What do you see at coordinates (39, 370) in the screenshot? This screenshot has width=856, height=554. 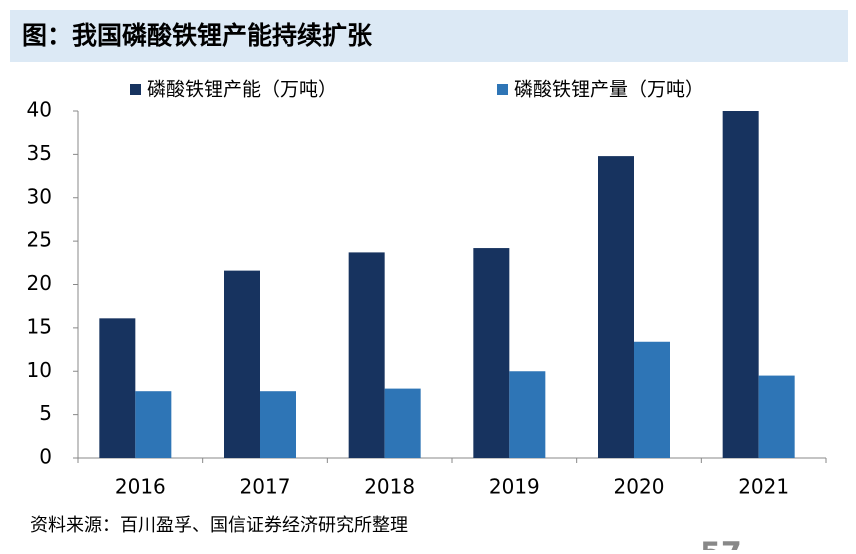 I see `y-tick-label: 10` at bounding box center [39, 370].